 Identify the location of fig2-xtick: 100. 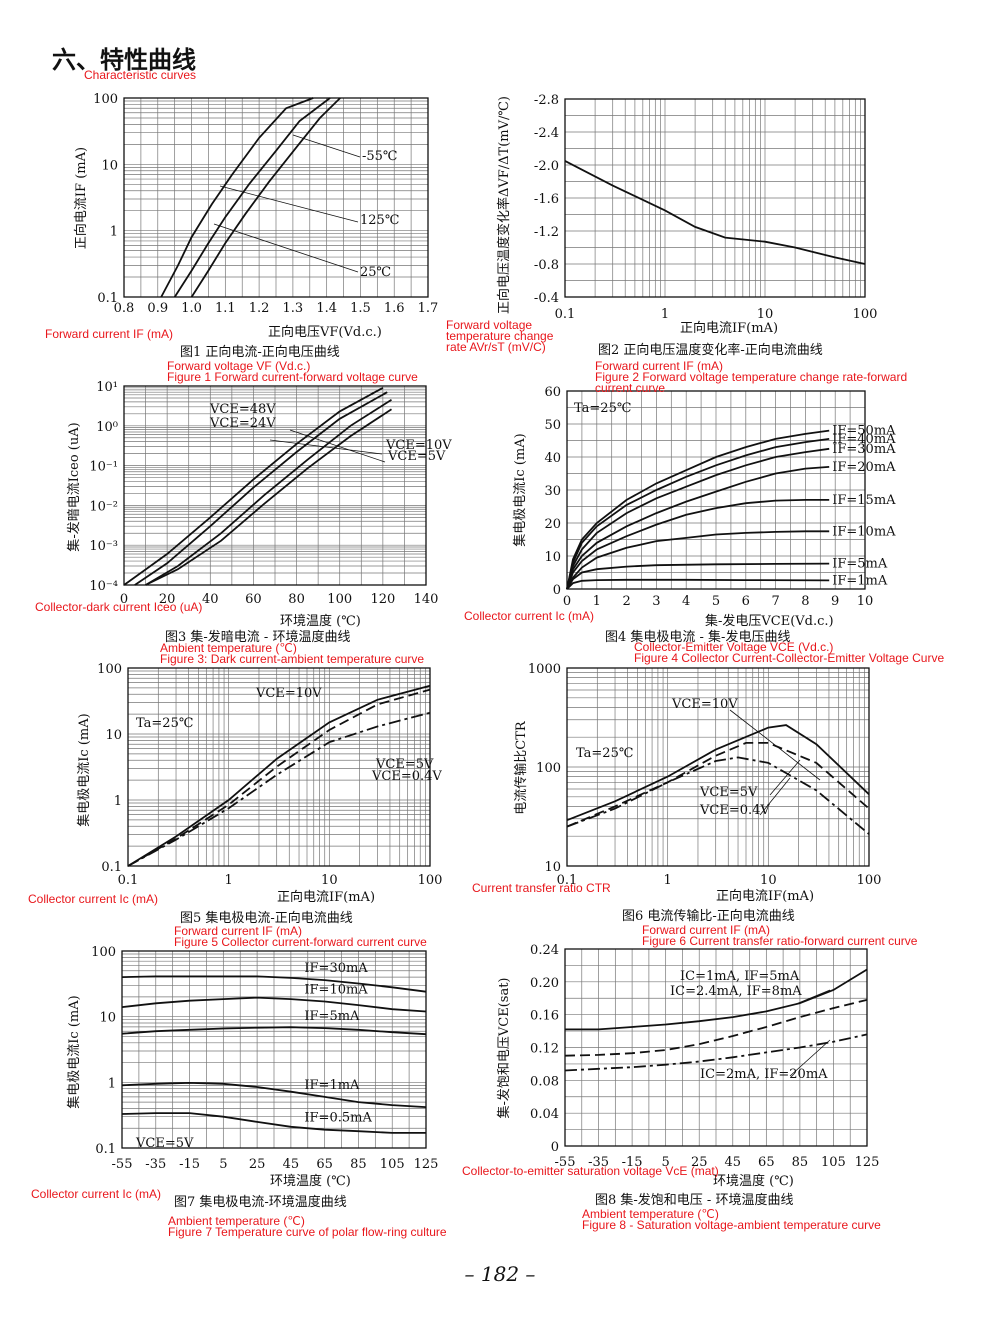
(865, 314).